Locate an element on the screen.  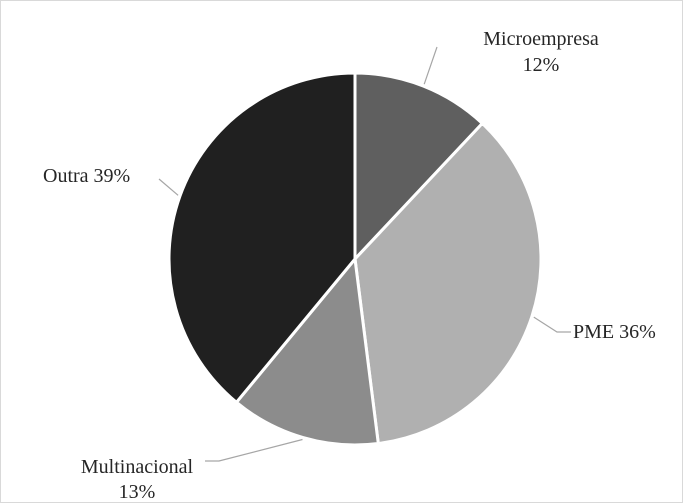
slice-value-outra: 39% is located at coordinates (112, 176).